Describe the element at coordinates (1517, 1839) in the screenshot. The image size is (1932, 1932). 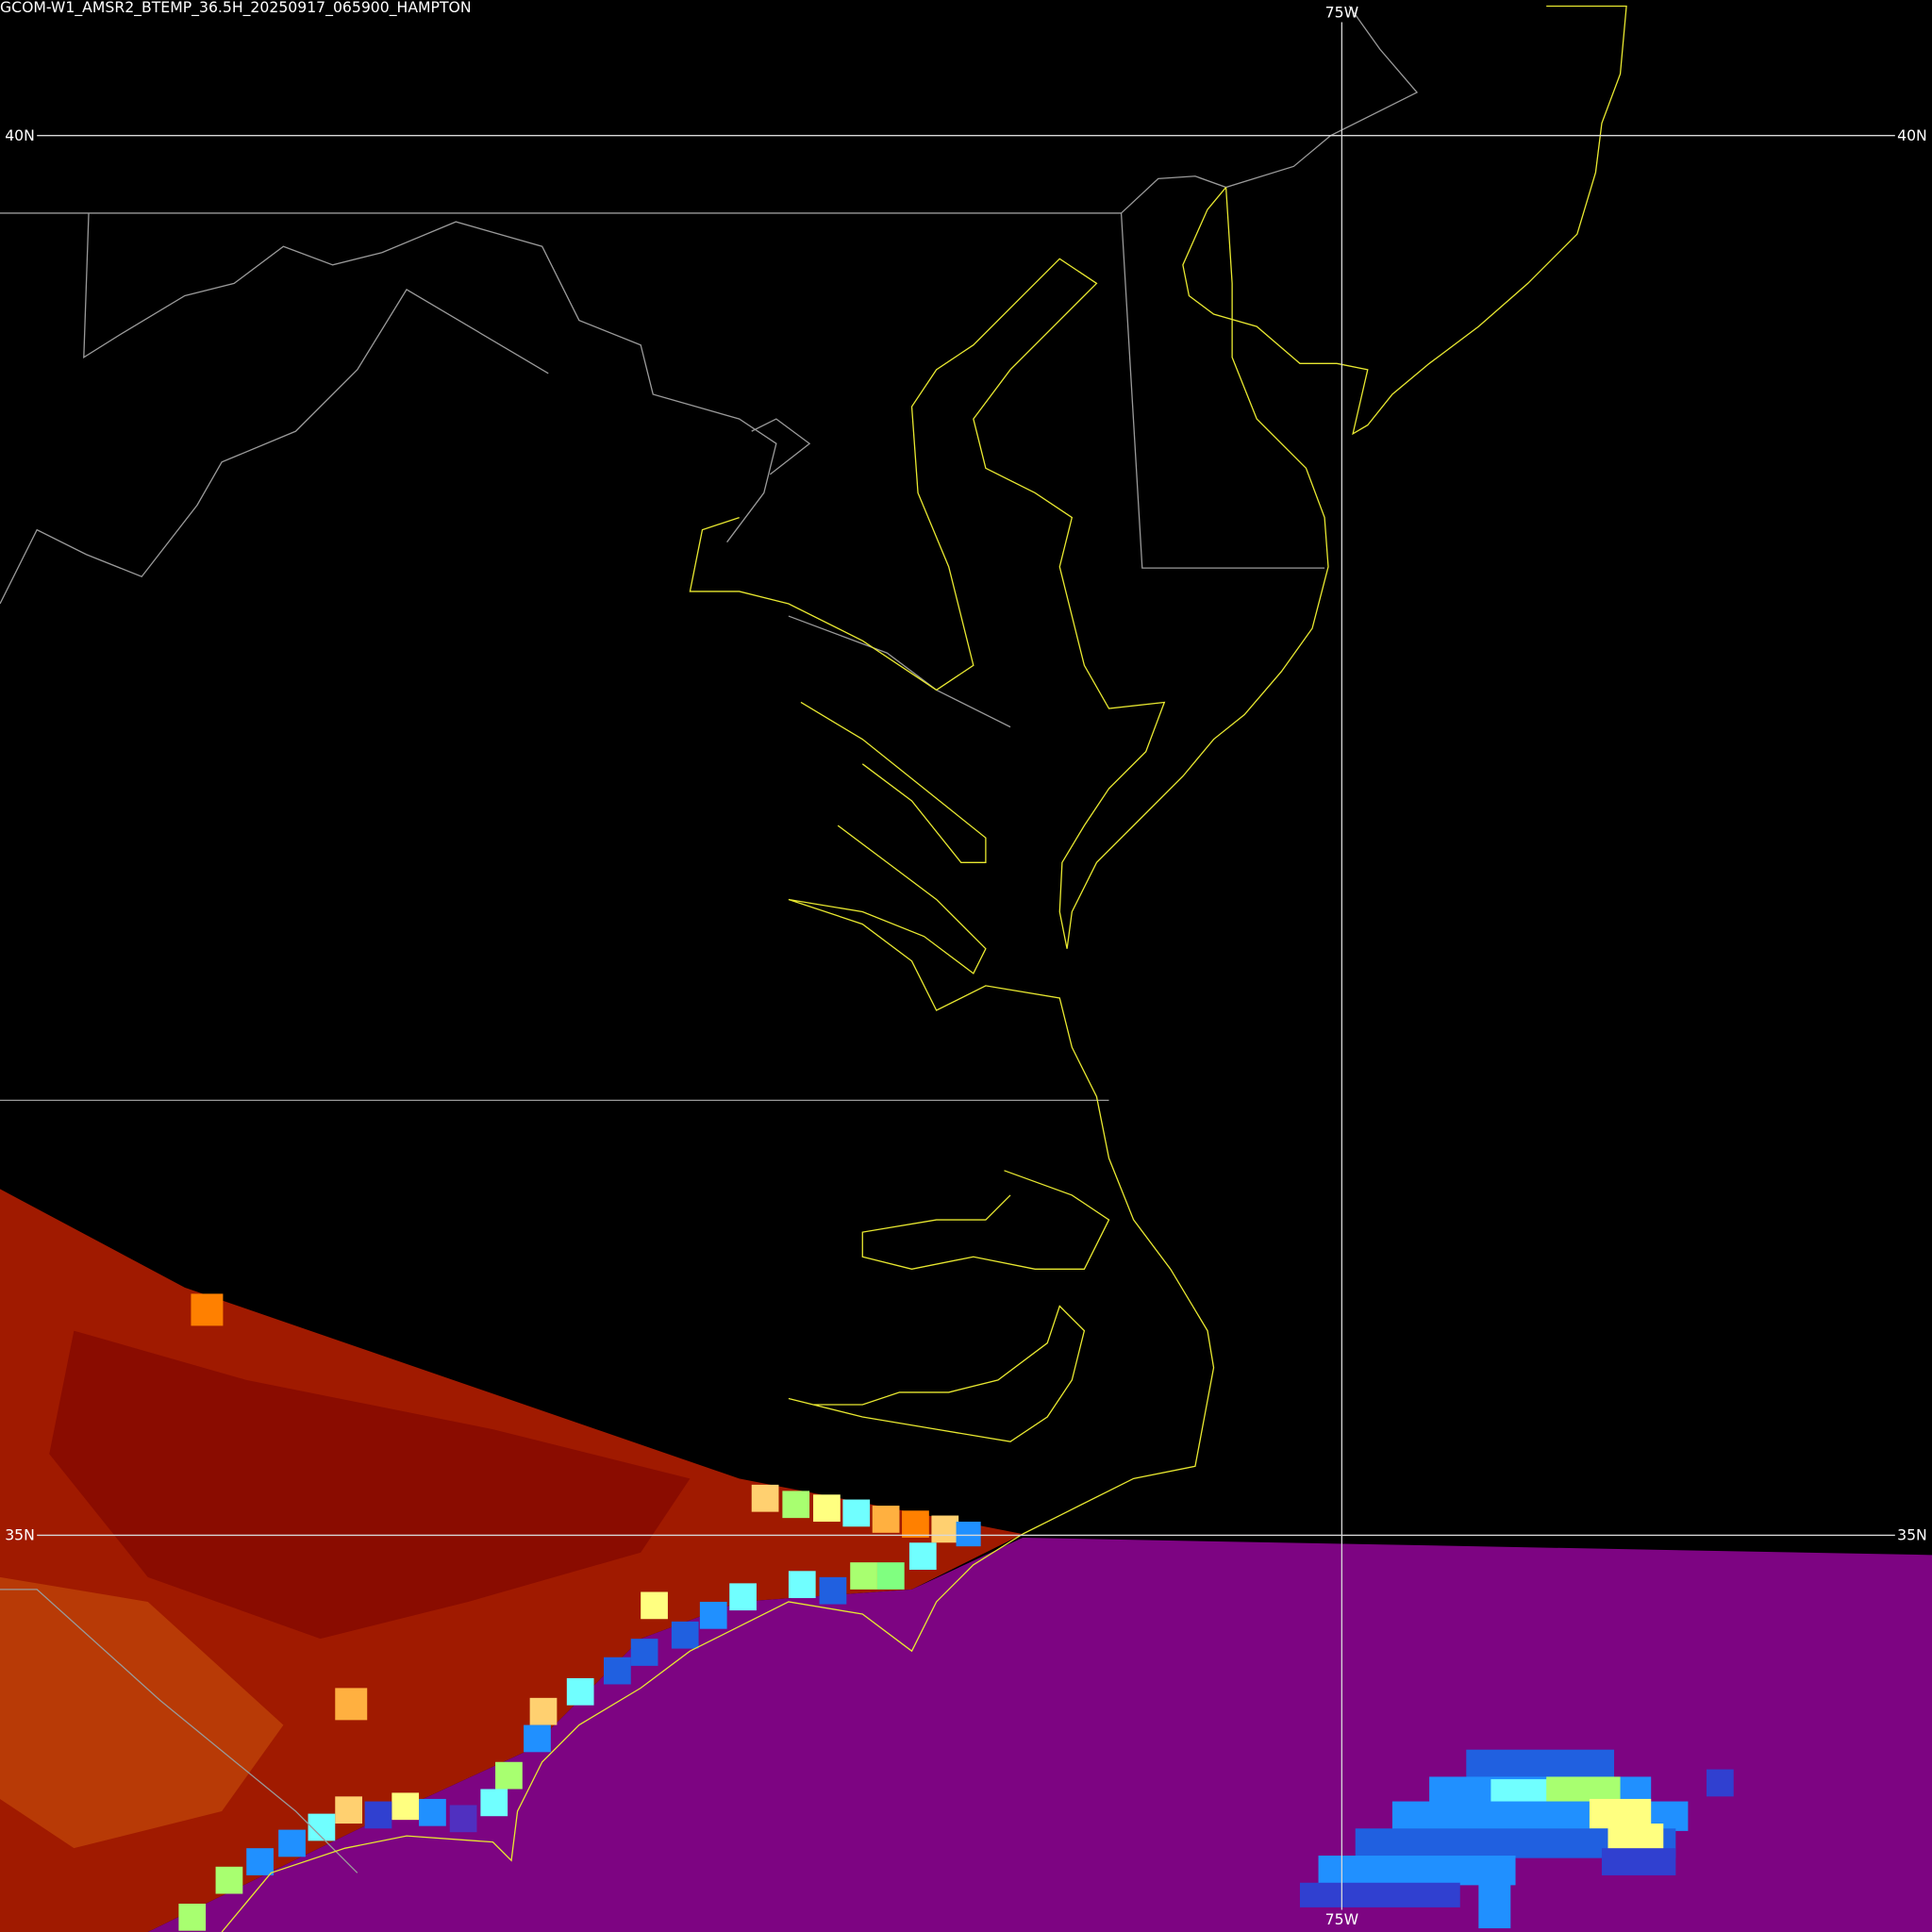
I see `storm-cells` at that location.